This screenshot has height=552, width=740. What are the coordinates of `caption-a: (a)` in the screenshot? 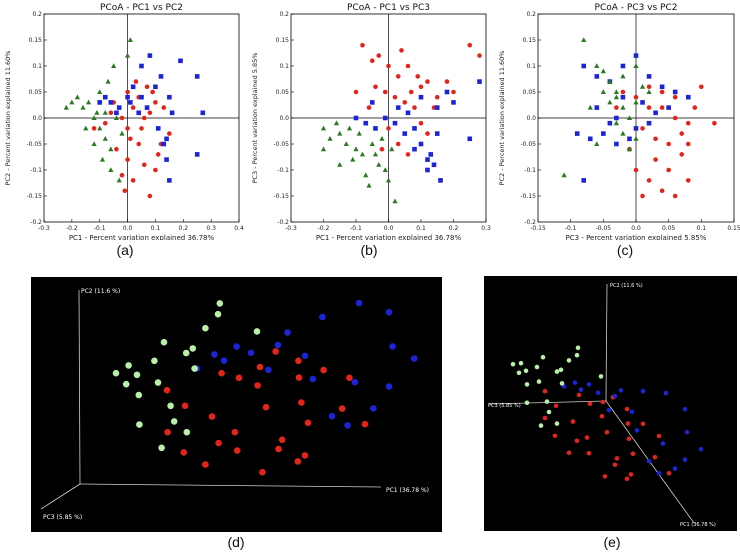 It's located at (125, 250).